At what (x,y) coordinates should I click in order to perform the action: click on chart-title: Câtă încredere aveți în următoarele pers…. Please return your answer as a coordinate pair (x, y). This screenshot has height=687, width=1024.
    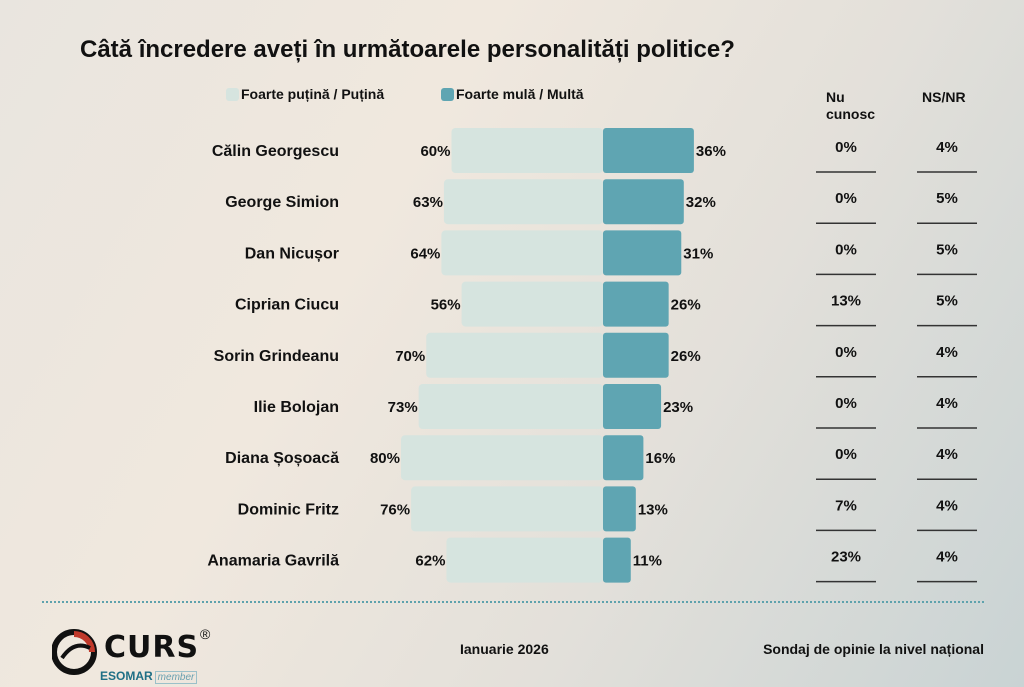
    Looking at the image, I should click on (407, 49).